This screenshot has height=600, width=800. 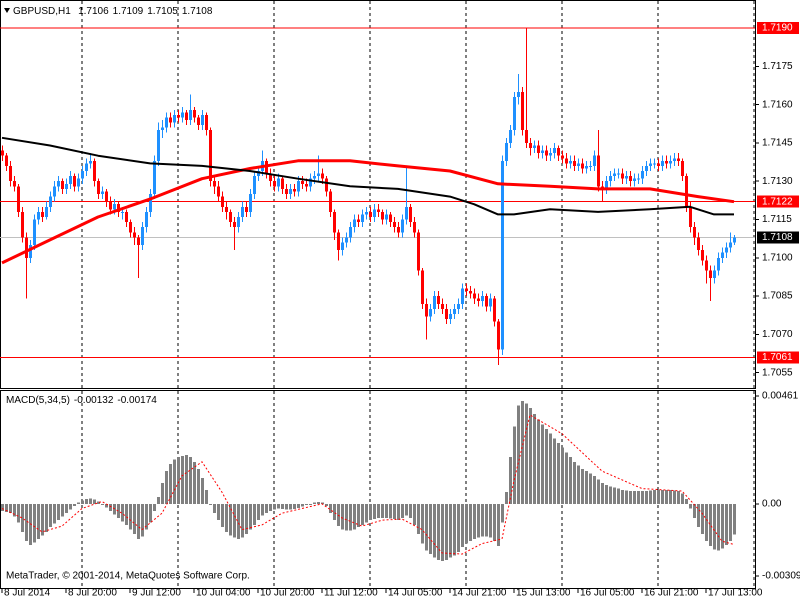 I want to click on ohlc-high: 1.7109, so click(x=128, y=11).